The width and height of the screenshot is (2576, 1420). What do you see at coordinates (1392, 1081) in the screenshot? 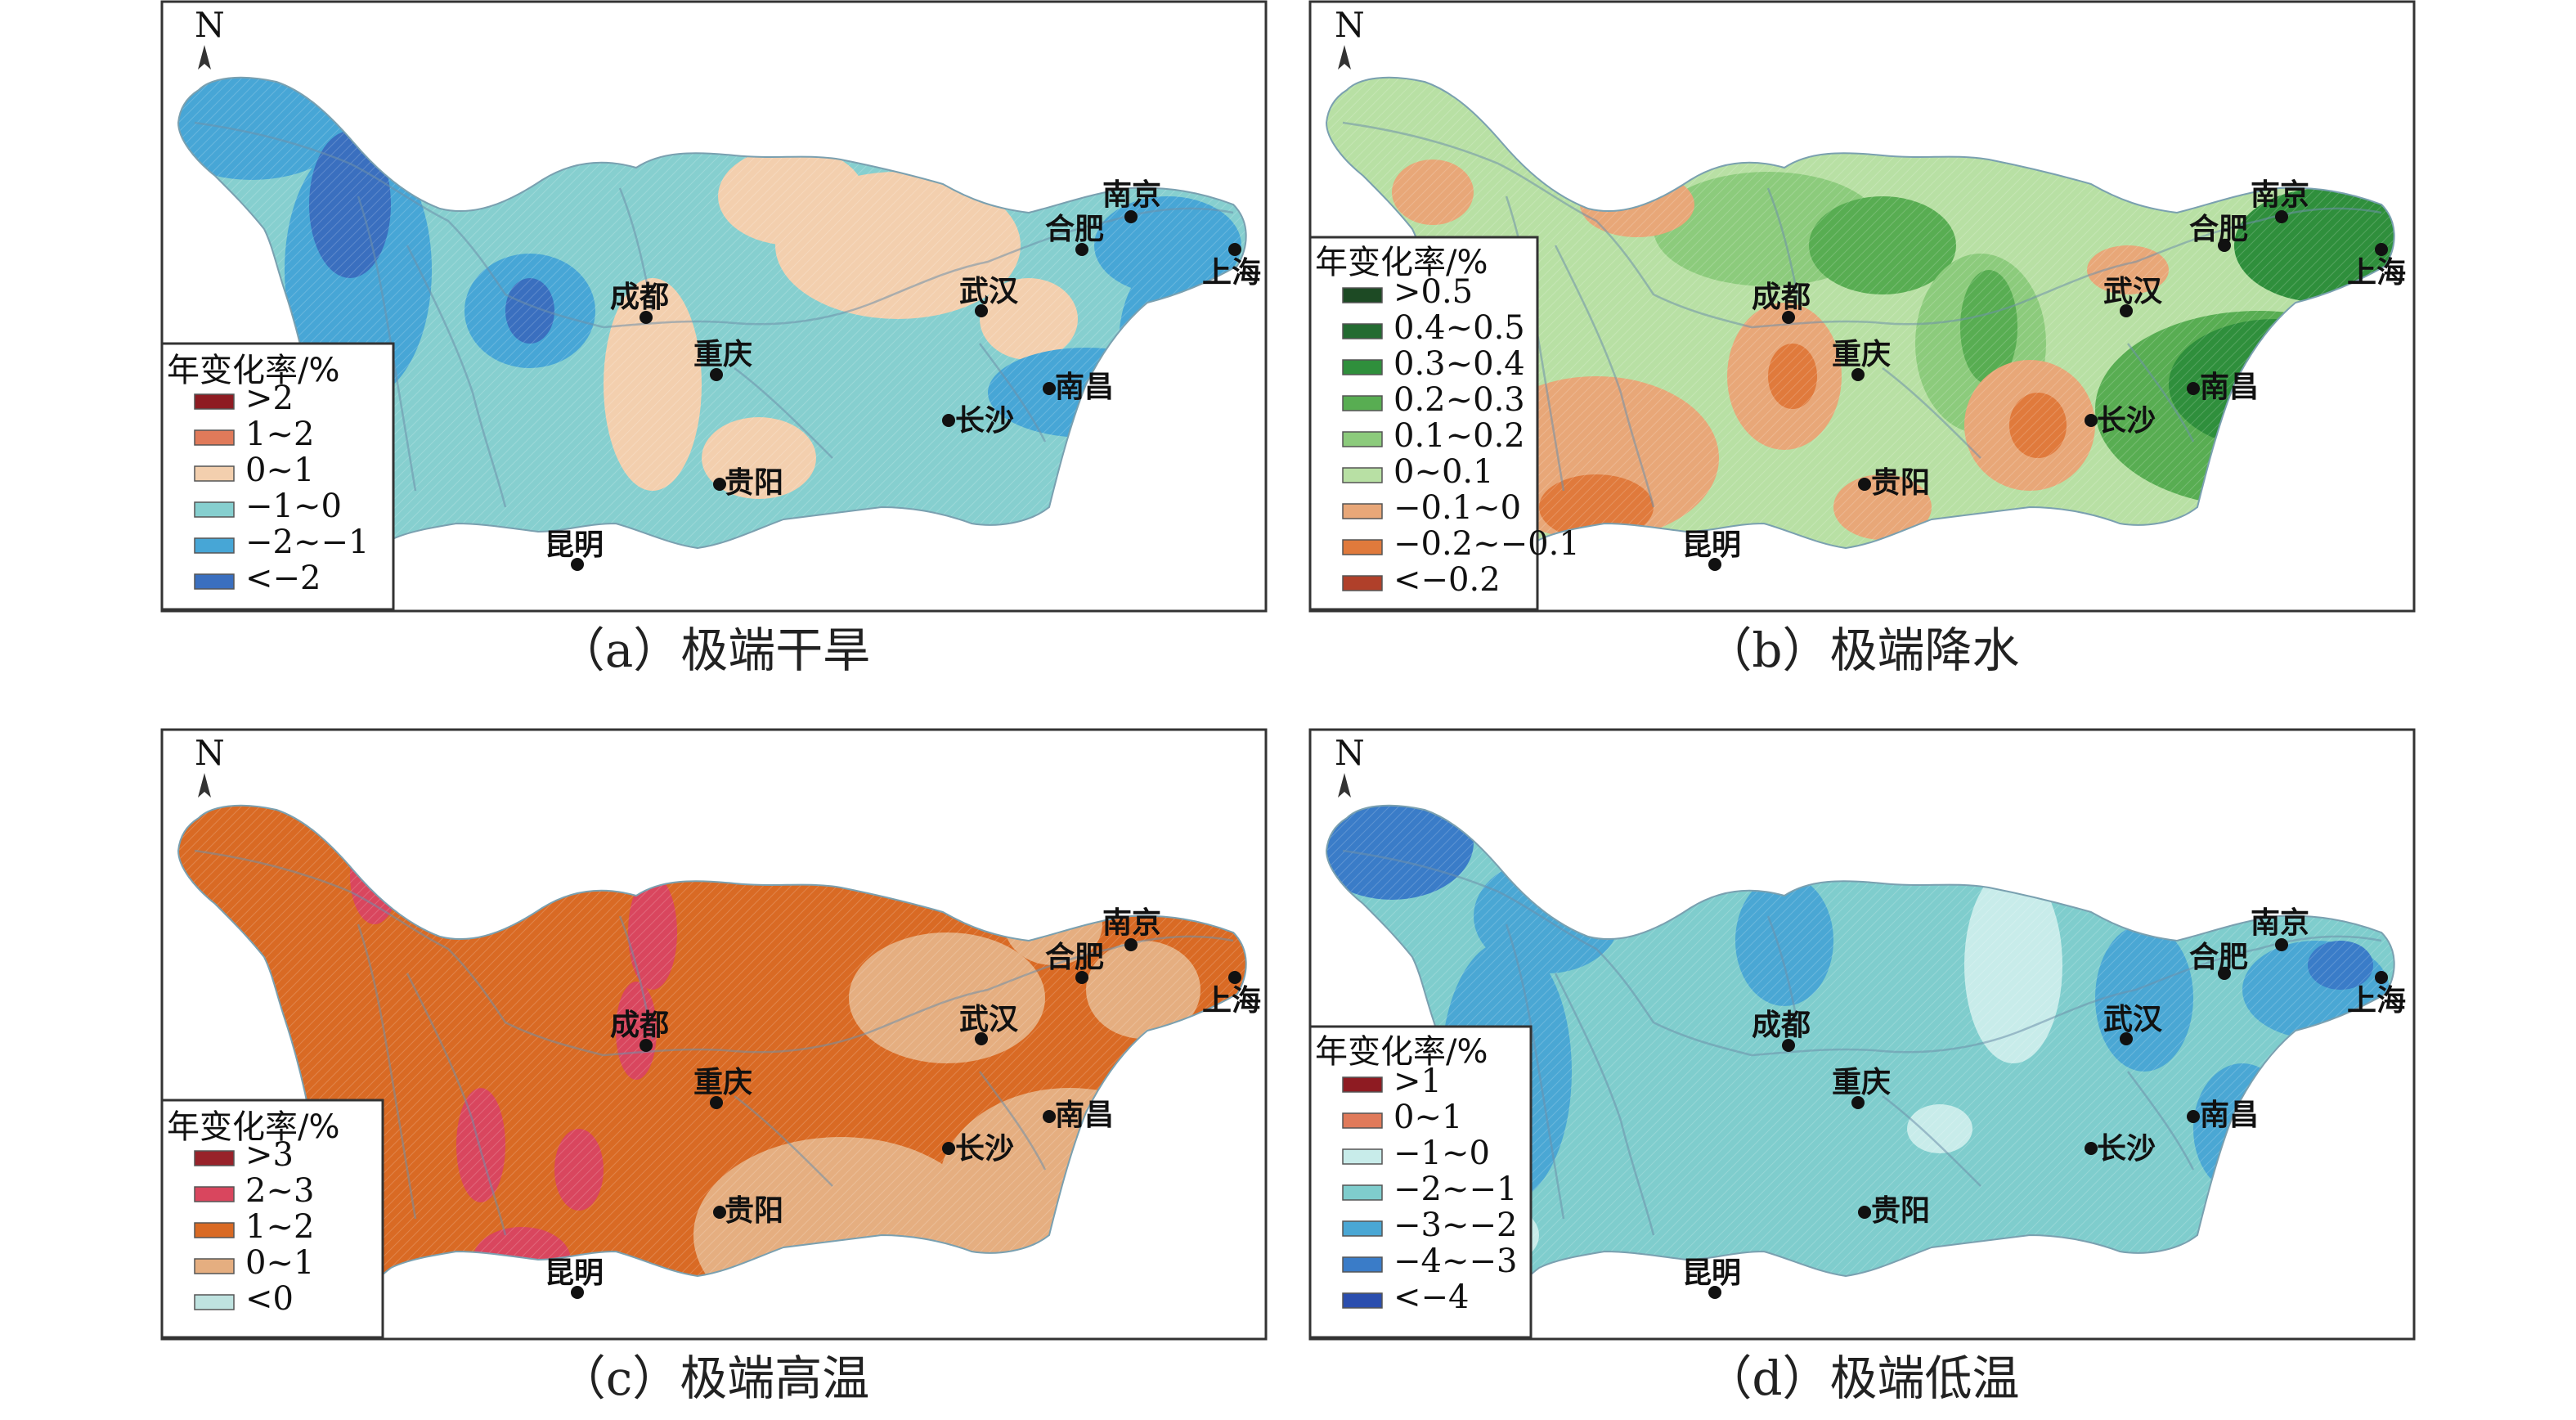
I see `legend-item: >1` at bounding box center [1392, 1081].